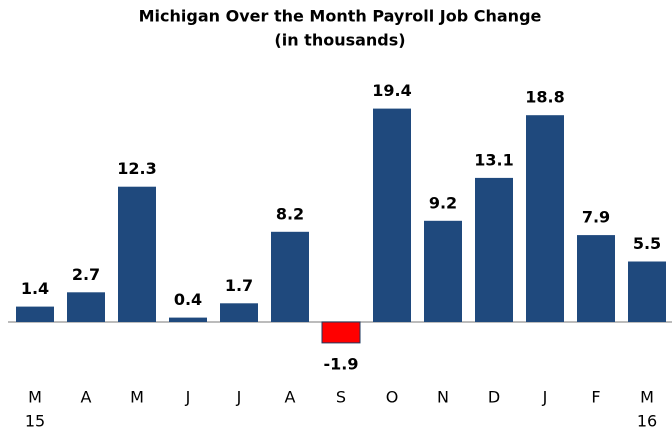 The width and height of the screenshot is (672, 433). Describe the element at coordinates (35, 421) in the screenshot. I see `x-tick-sublabel: 15` at that location.